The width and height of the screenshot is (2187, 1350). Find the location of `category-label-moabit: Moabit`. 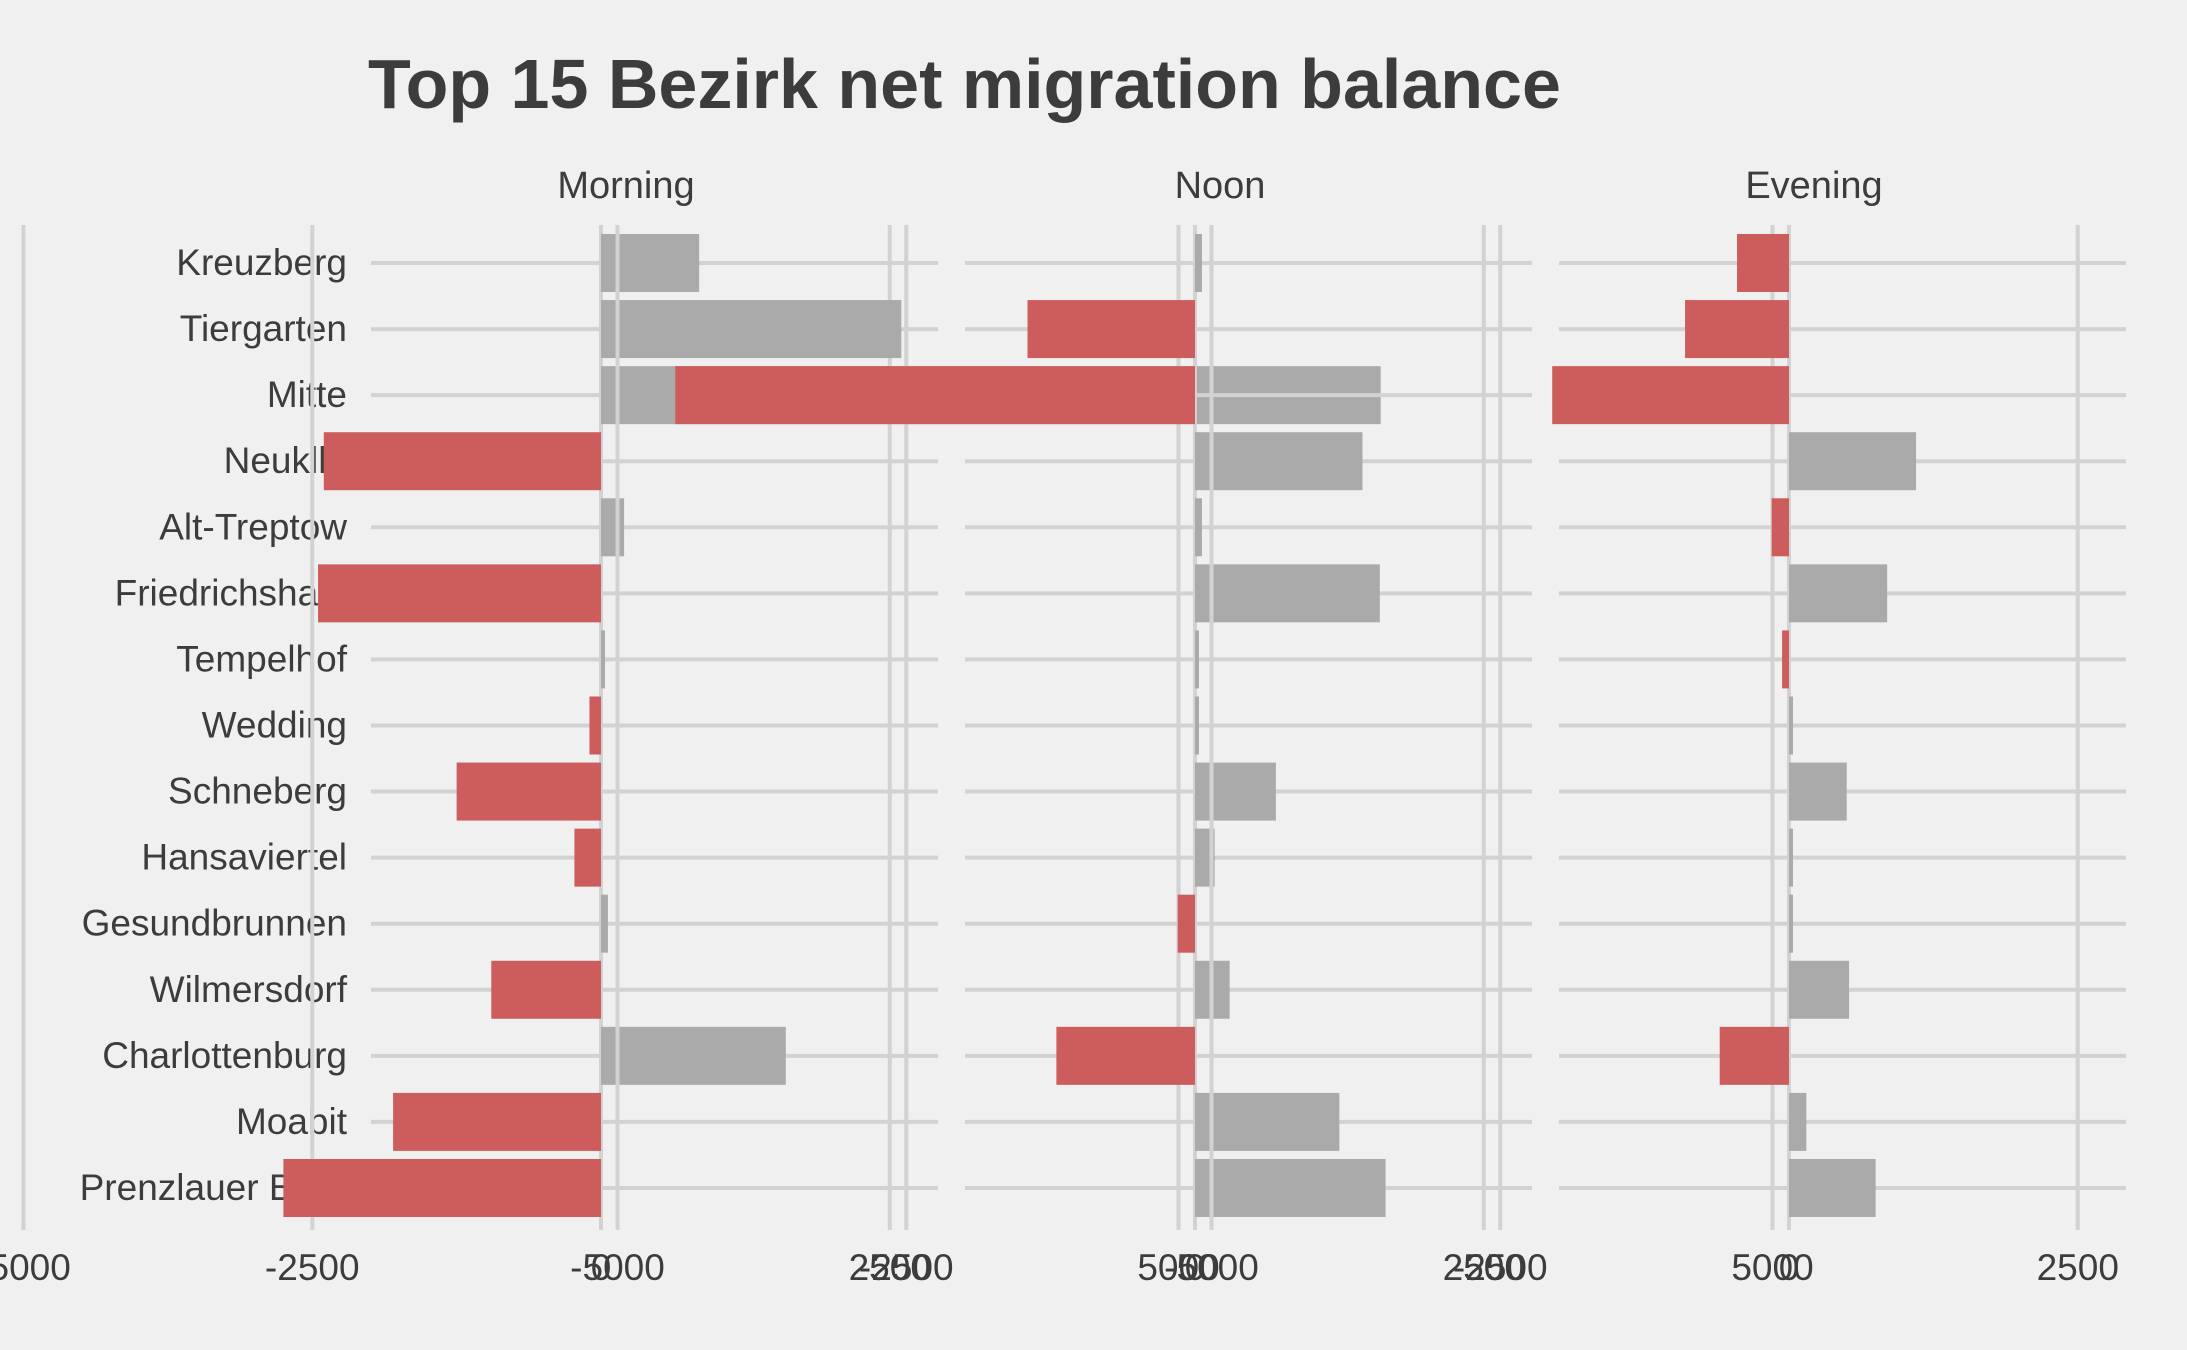

category-label-moabit: Moabit is located at coordinates (292, 1121).